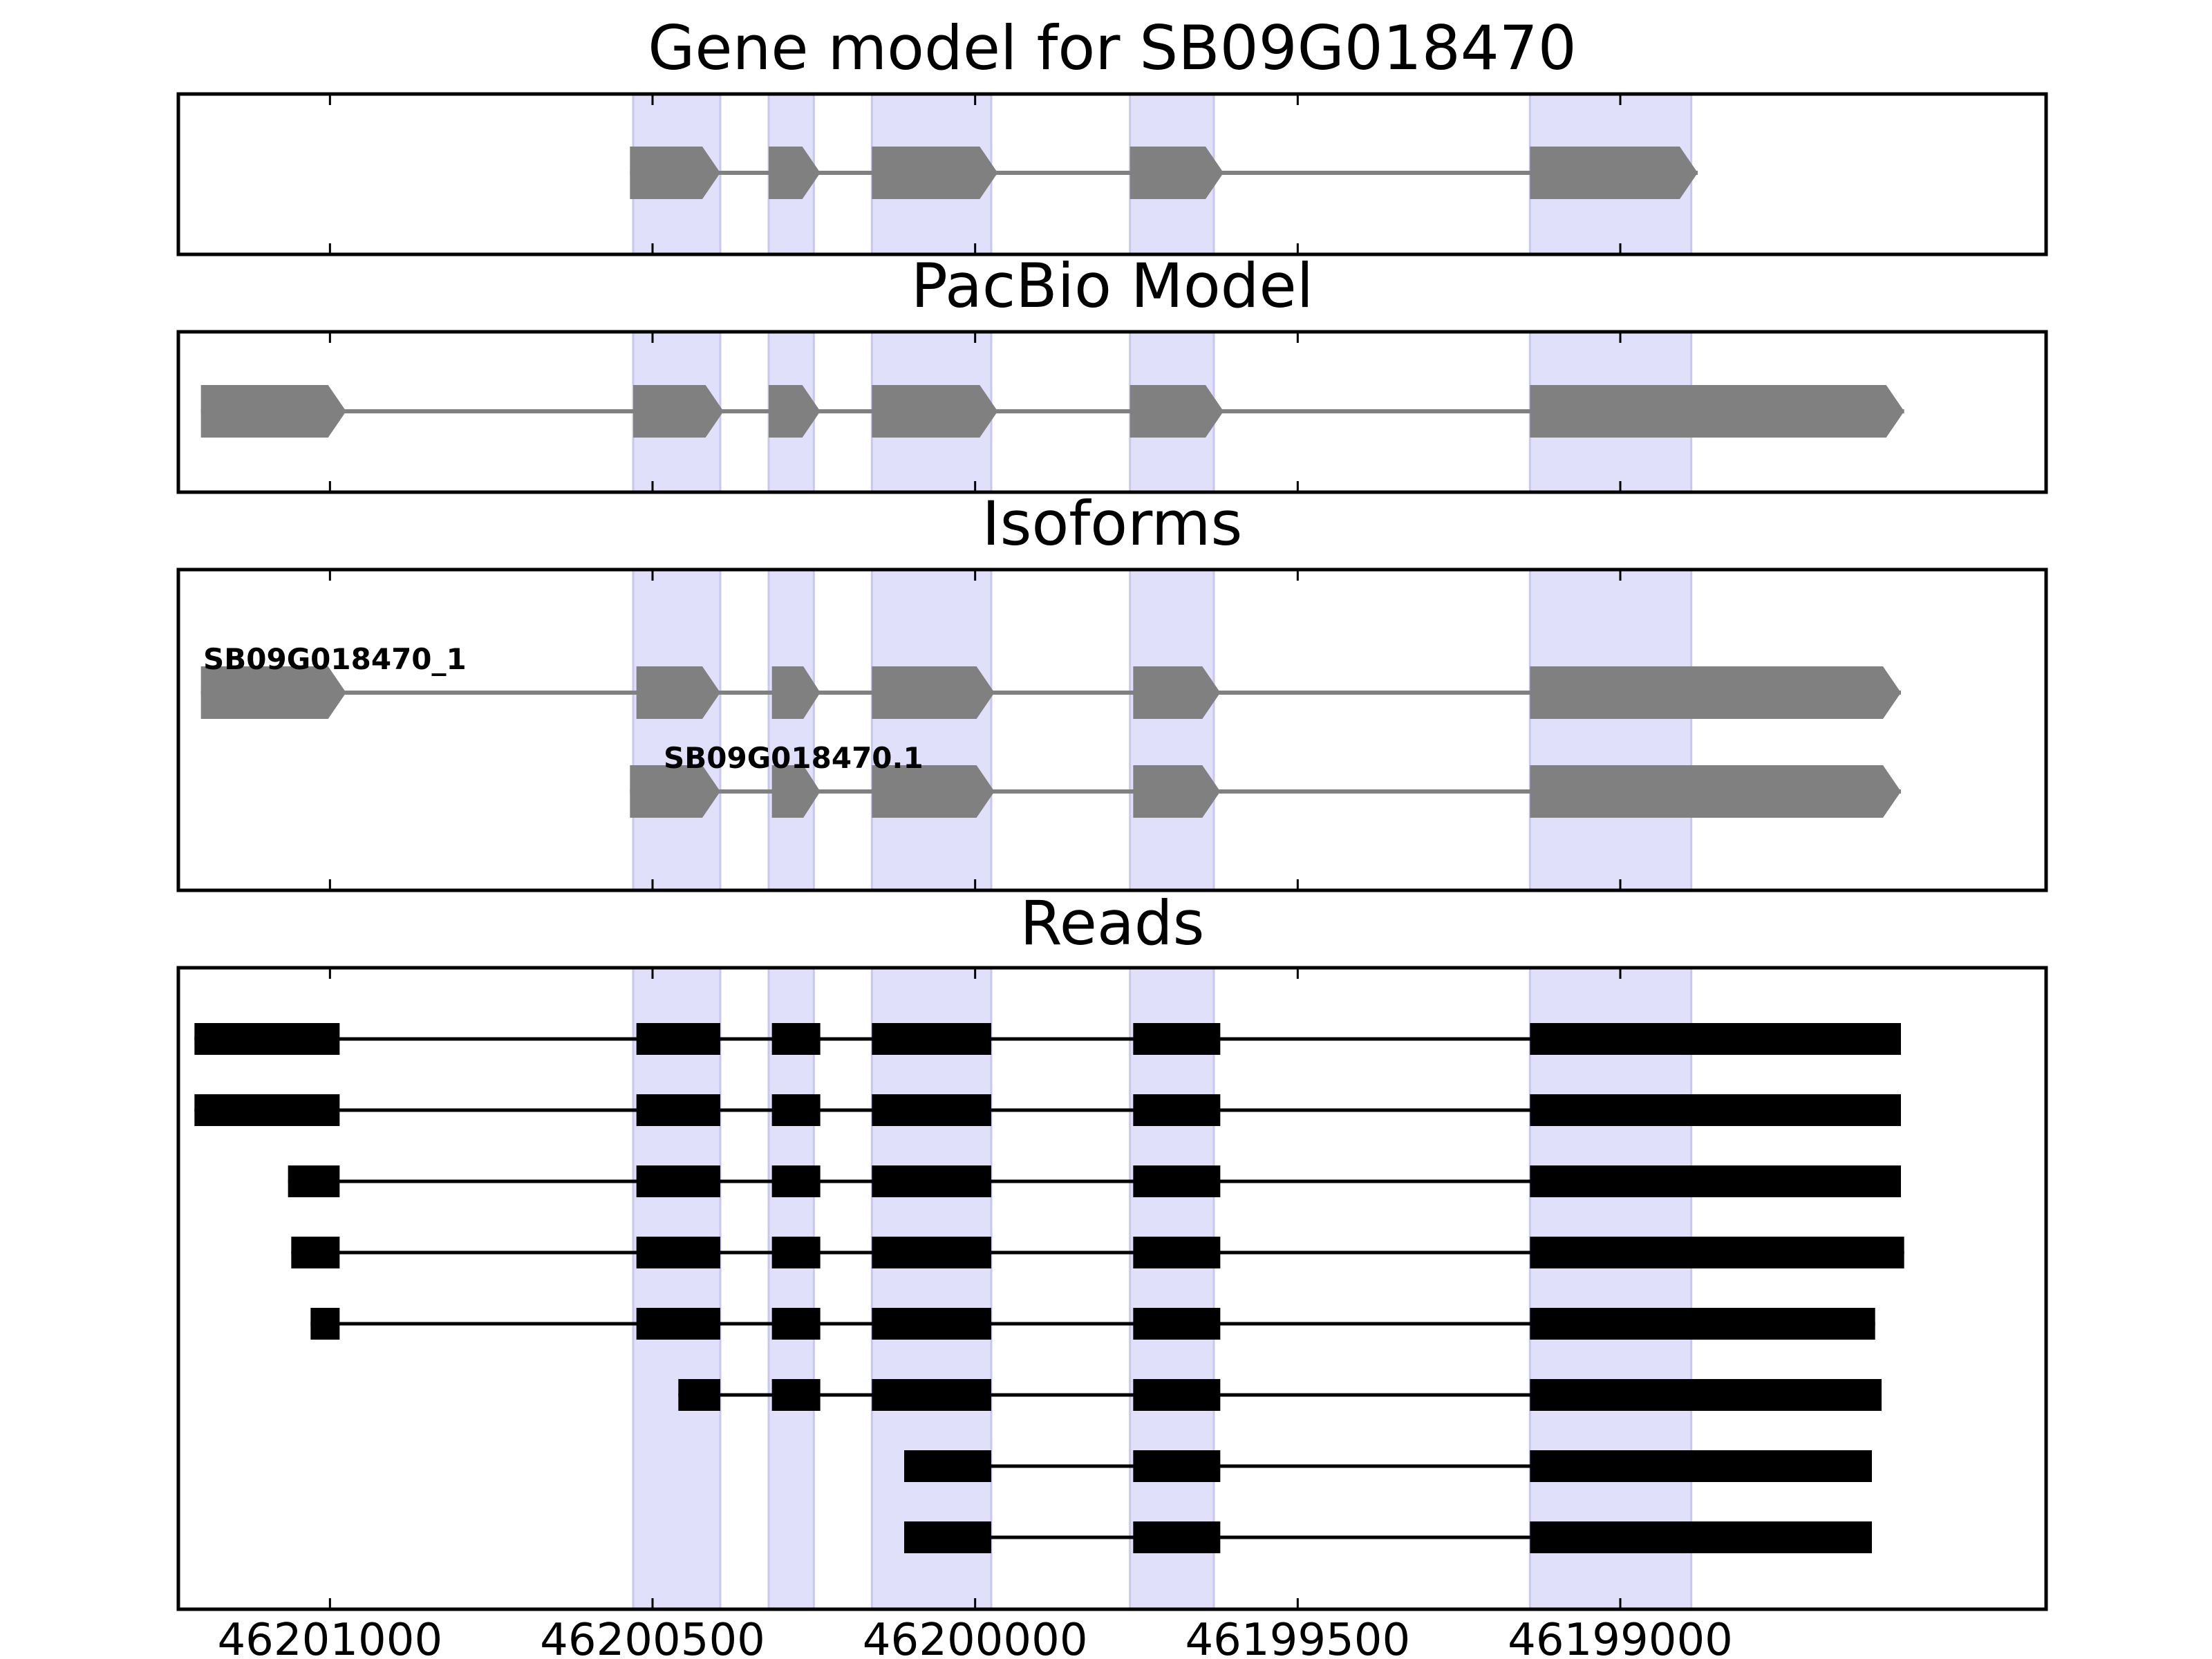 The width and height of the screenshot is (2212, 1659). Describe the element at coordinates (335, 659) in the screenshot. I see `panel-3-track-1-label: SB09G018470_1` at that location.